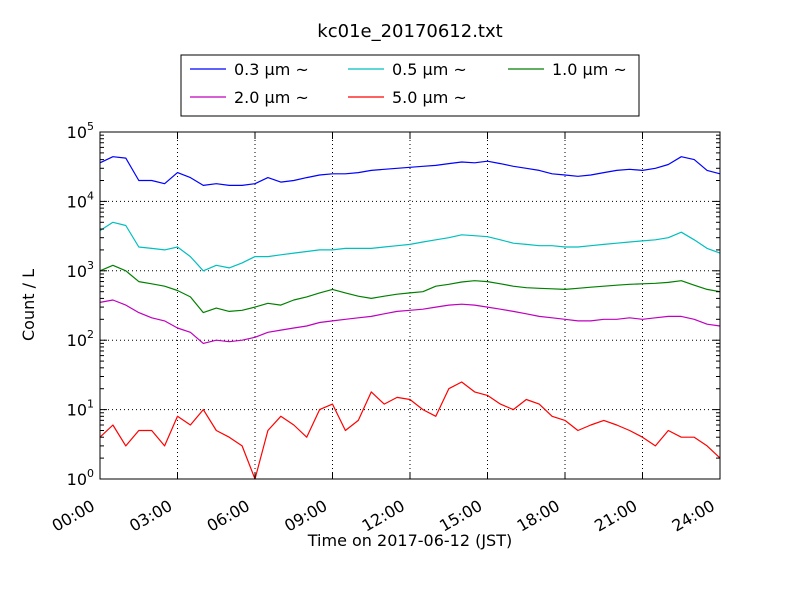 Image resolution: width=800 pixels, height=600 pixels. What do you see at coordinates (429, 69) in the screenshot?
I see `legend-label: 0.5 μm ~` at bounding box center [429, 69].